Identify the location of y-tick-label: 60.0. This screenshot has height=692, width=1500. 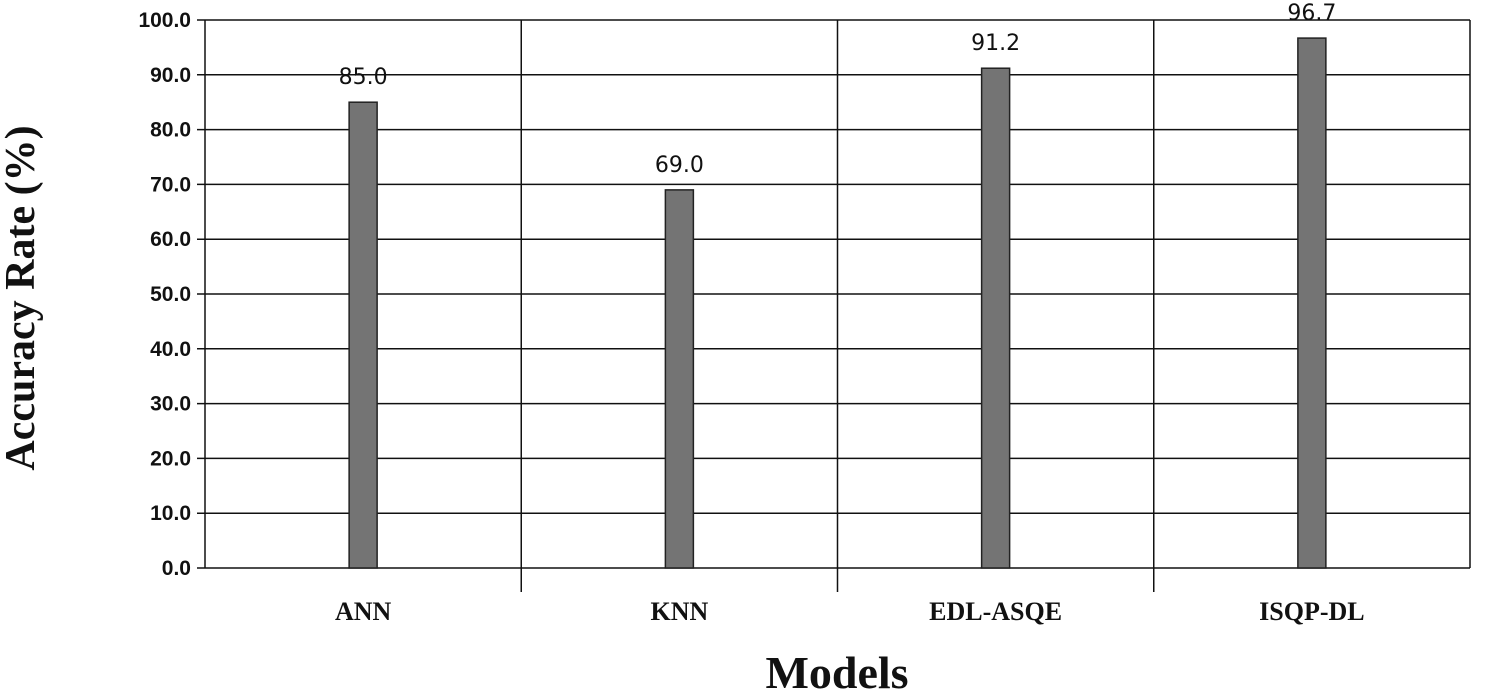
(170, 239).